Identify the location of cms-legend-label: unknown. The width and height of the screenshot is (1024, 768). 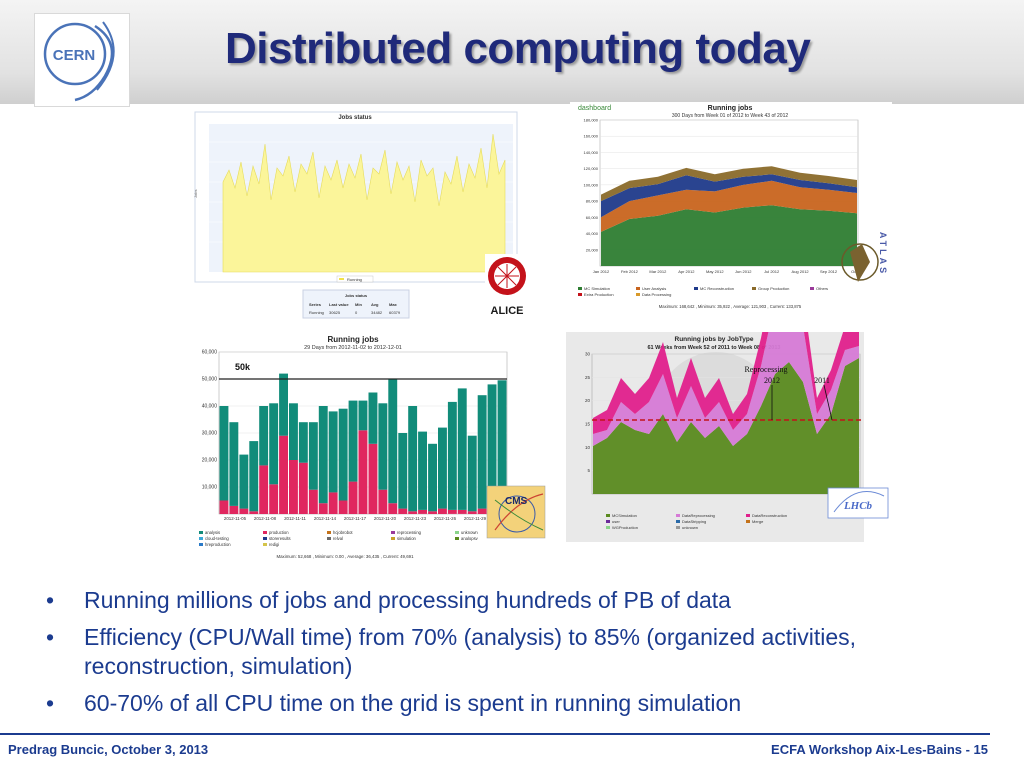
(469, 532).